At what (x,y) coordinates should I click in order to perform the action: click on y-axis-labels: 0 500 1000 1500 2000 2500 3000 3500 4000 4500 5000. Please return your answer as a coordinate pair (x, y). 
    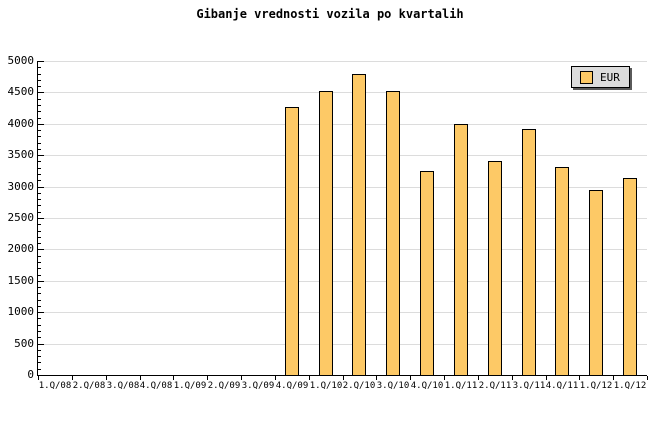
    Looking at the image, I should click on (17, 218).